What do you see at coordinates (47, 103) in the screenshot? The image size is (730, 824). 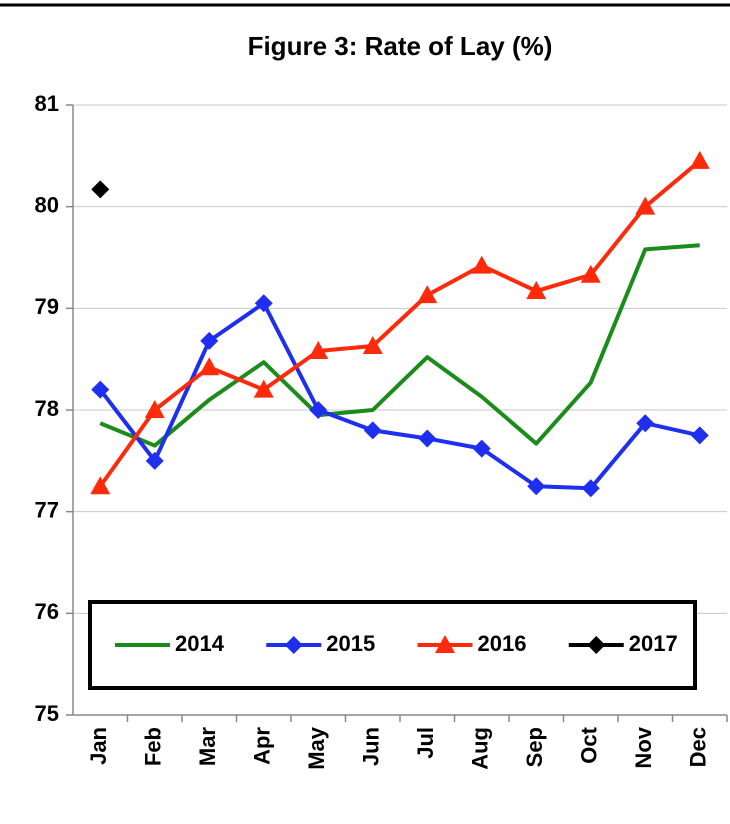 I see `y-tick-label: 81` at bounding box center [47, 103].